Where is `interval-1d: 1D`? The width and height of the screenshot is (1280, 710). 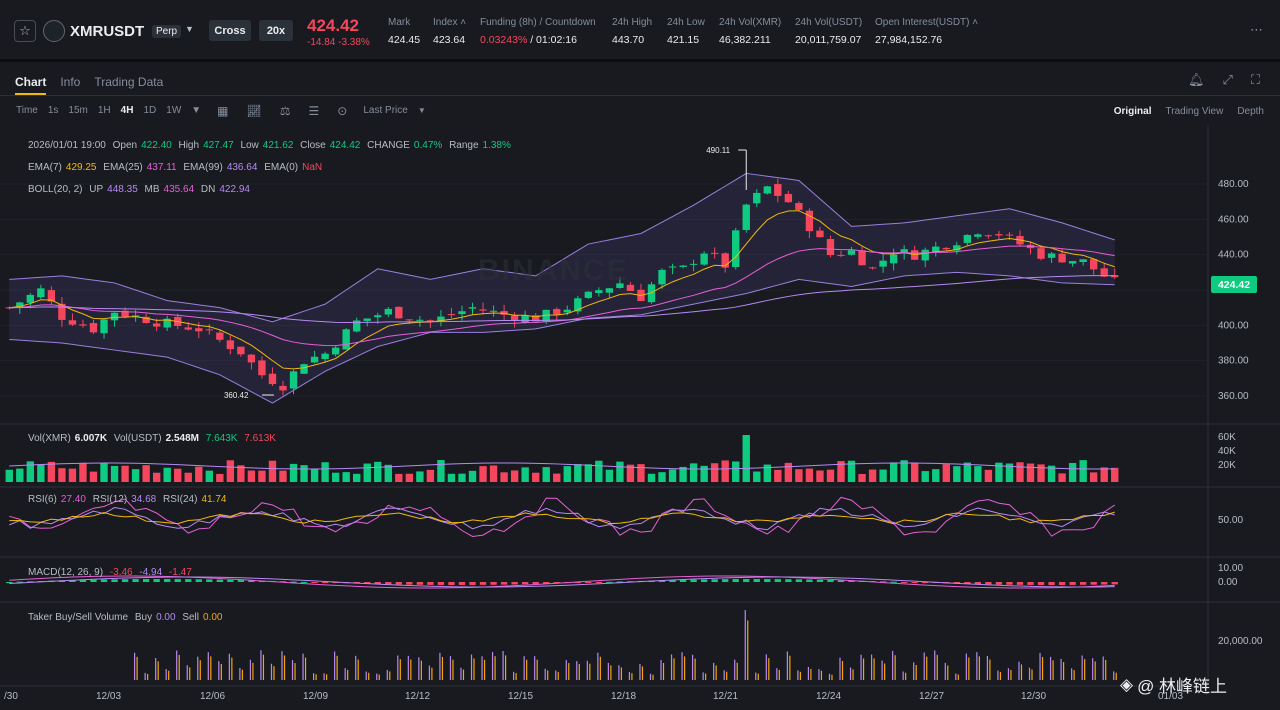
interval-1d: 1D is located at coordinates (150, 110).